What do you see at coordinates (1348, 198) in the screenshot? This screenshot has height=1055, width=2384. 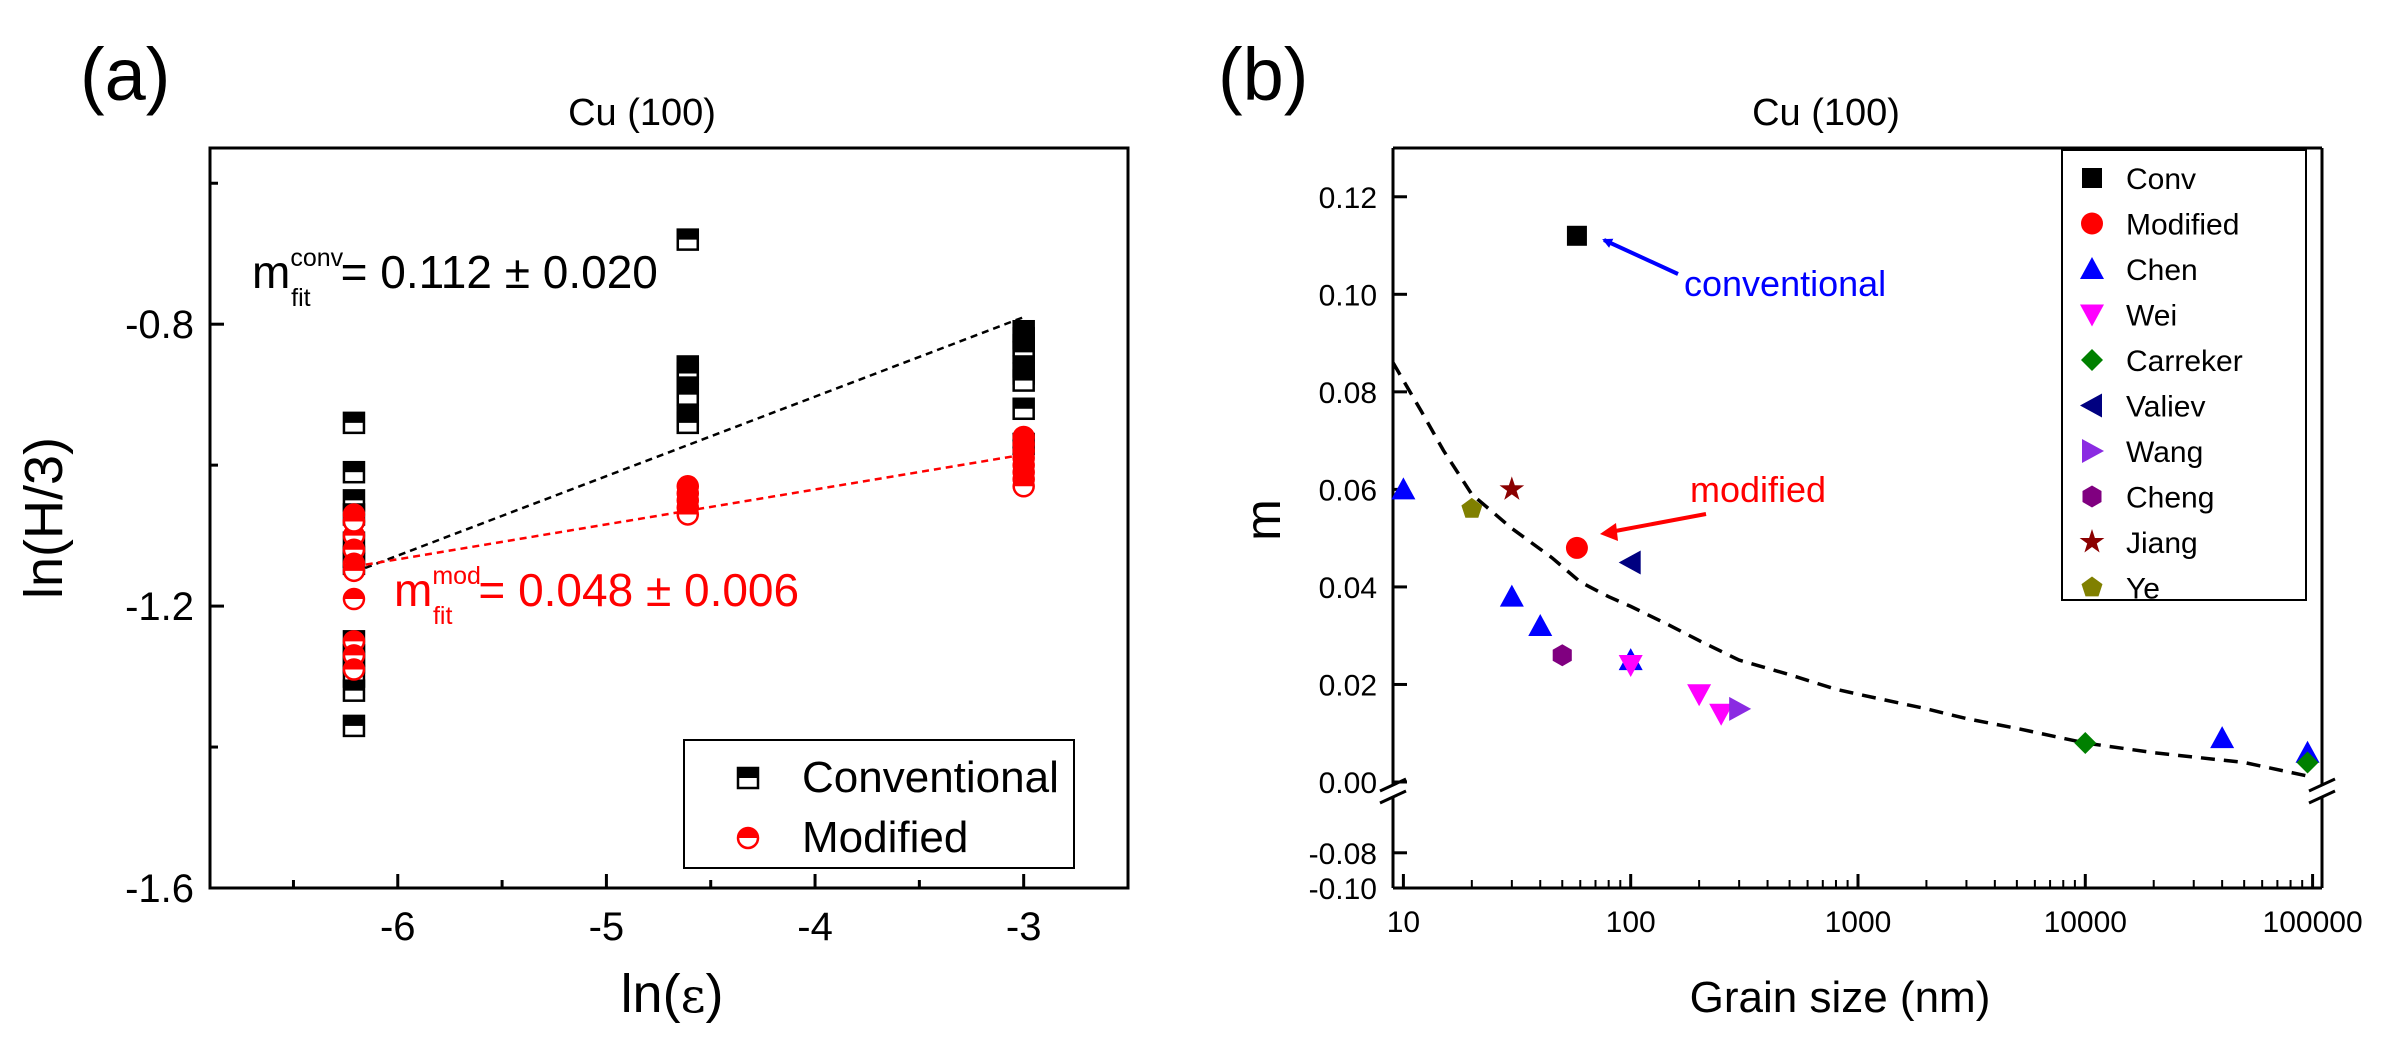 I see `panel-b-ytick-label-upper-6: 0.12` at bounding box center [1348, 198].